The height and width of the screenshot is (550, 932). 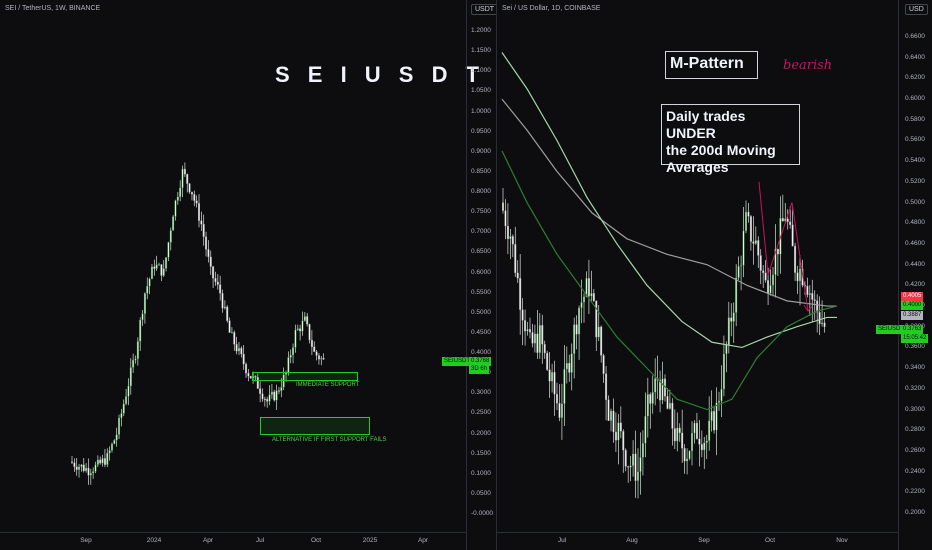 I want to click on left-x-tick: 2024, so click(x=154, y=540).